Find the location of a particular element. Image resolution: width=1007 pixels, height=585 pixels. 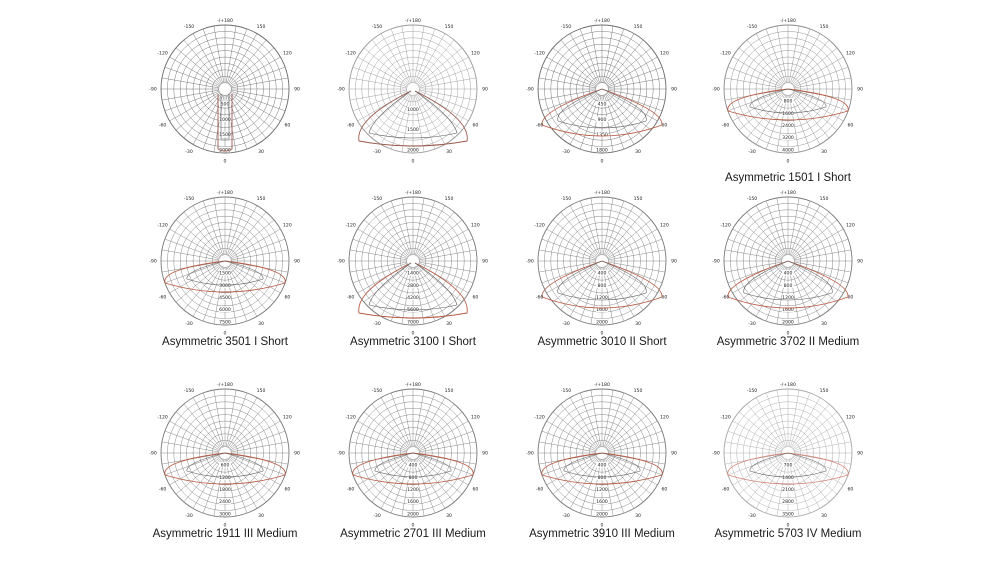

radial-label: 1400 is located at coordinates (413, 274).